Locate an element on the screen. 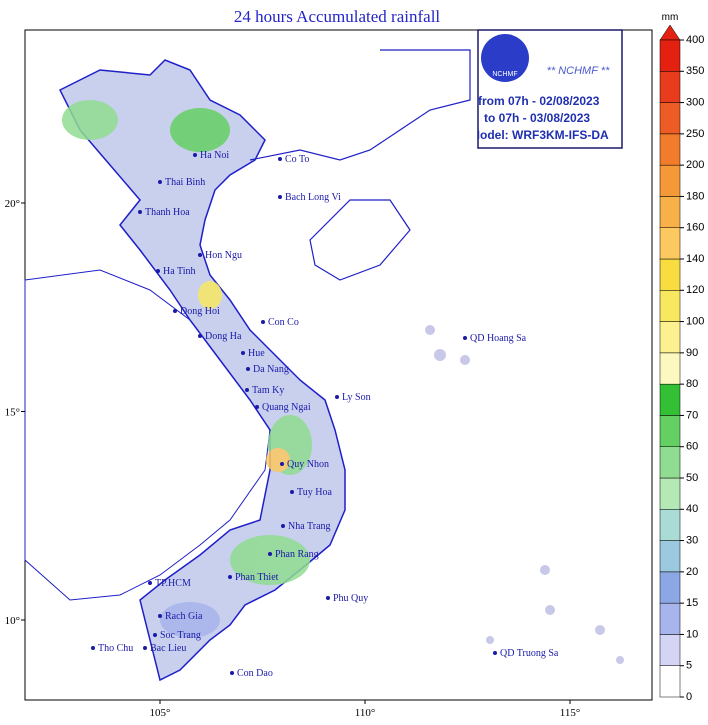  place-label: Tho Chu is located at coordinates (115, 648).